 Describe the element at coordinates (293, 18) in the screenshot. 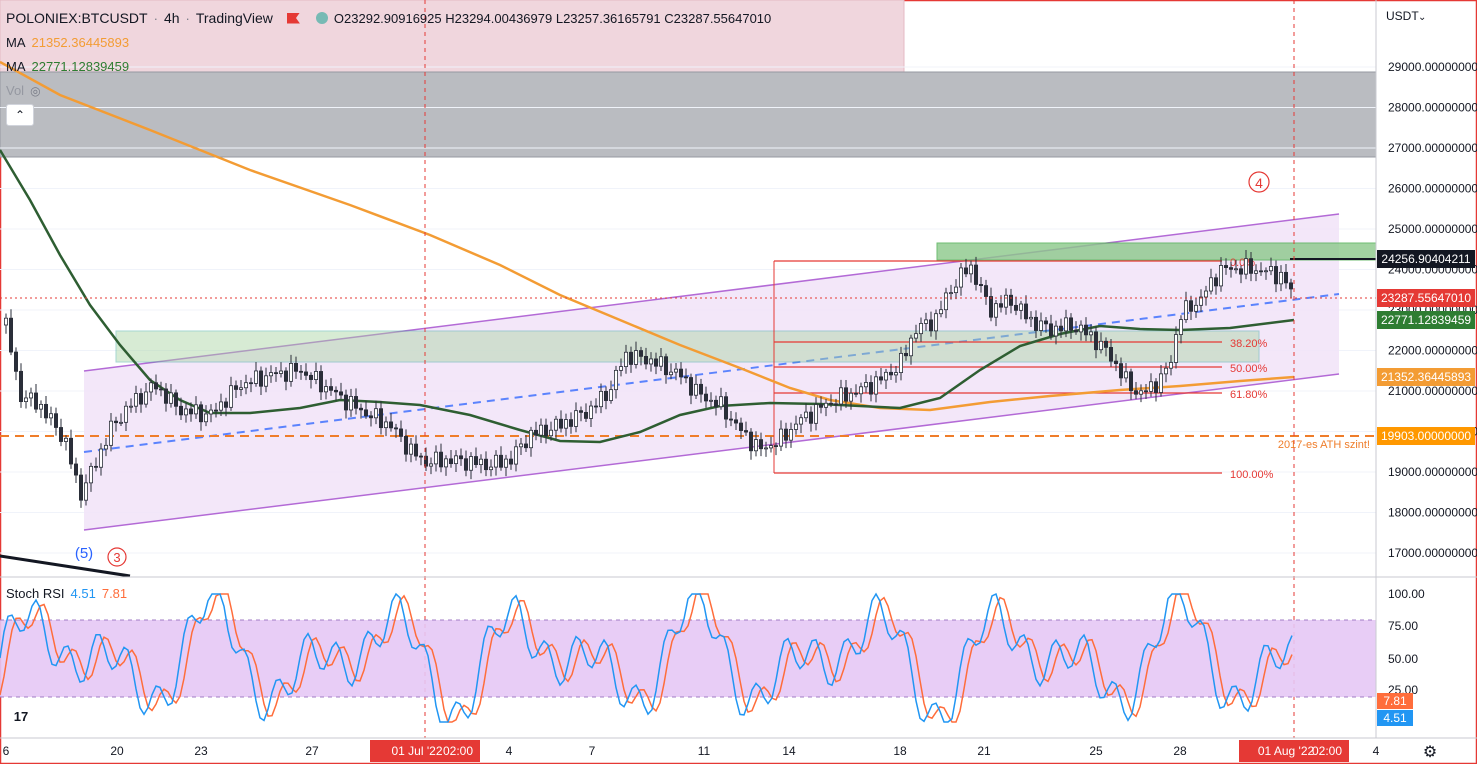

I see `flag-icon` at that location.